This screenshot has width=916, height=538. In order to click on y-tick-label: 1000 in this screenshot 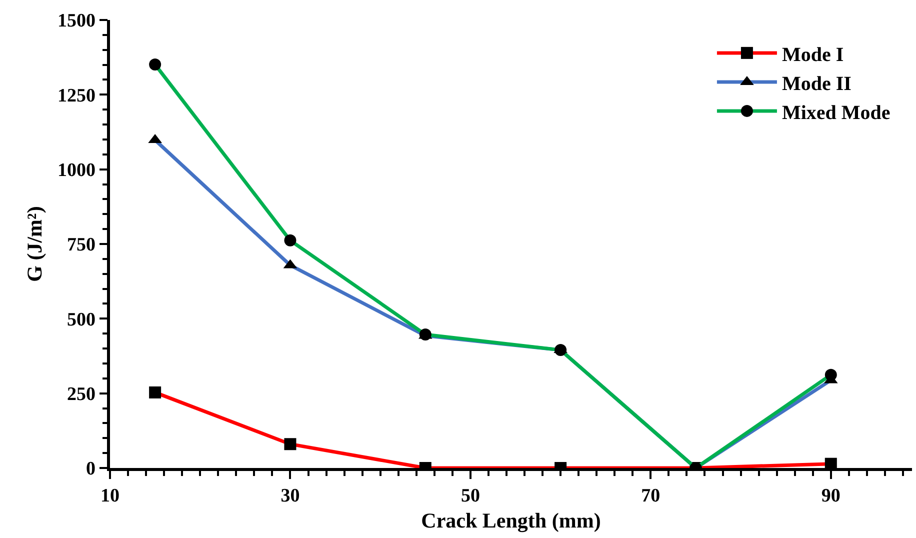, I will do `click(76, 170)`.